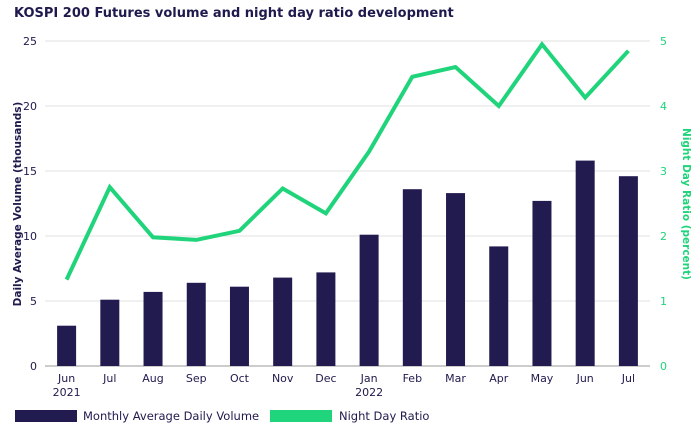 The image size is (700, 429). I want to click on left-tick-label: 0, so click(33, 366).